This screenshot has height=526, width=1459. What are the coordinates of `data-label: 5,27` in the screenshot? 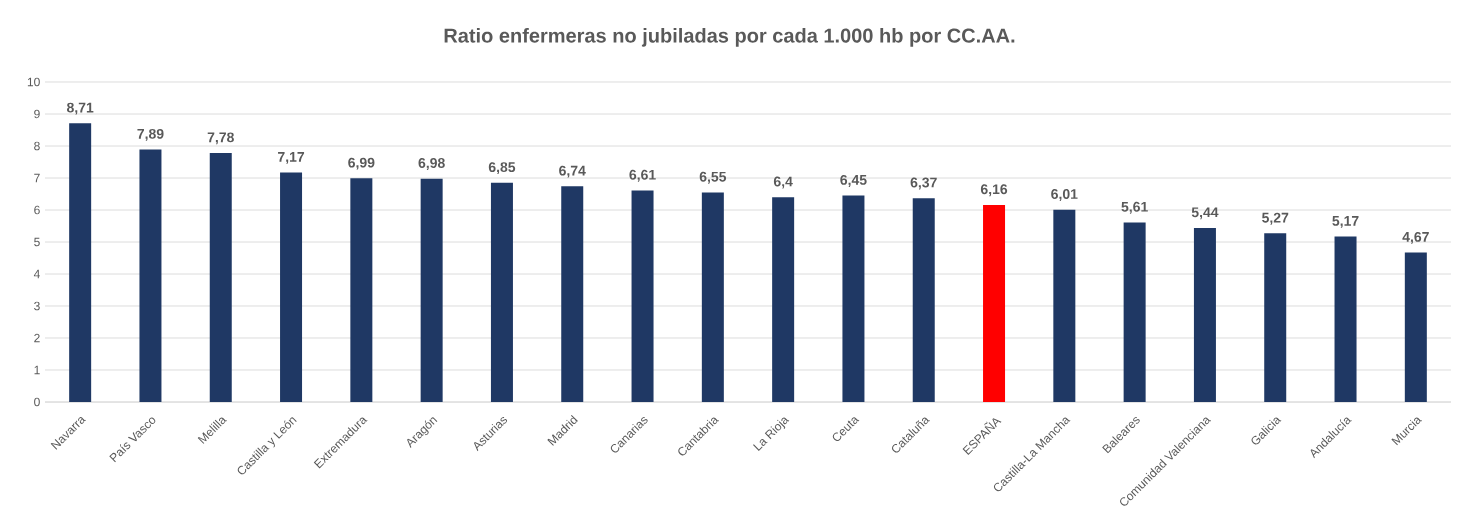 It's located at (1275, 218).